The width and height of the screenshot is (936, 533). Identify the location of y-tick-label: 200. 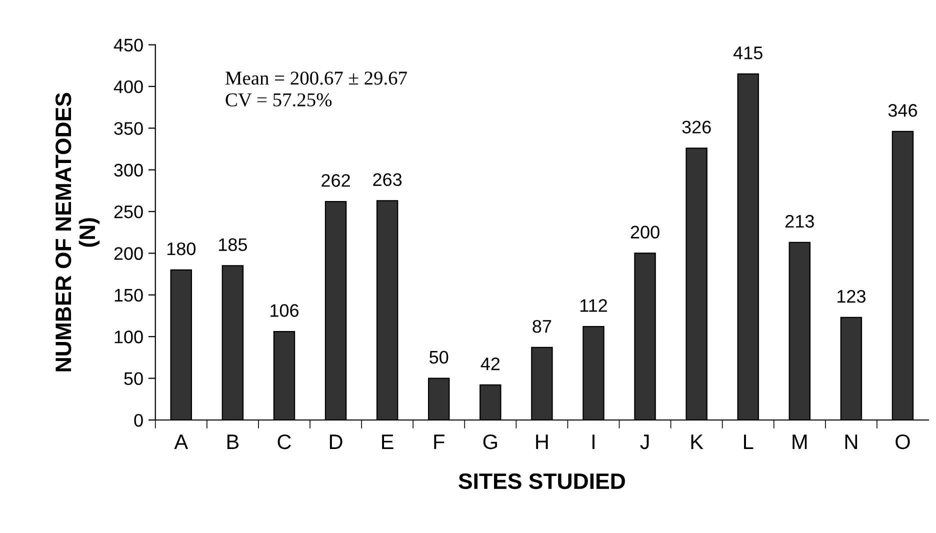
(128, 253).